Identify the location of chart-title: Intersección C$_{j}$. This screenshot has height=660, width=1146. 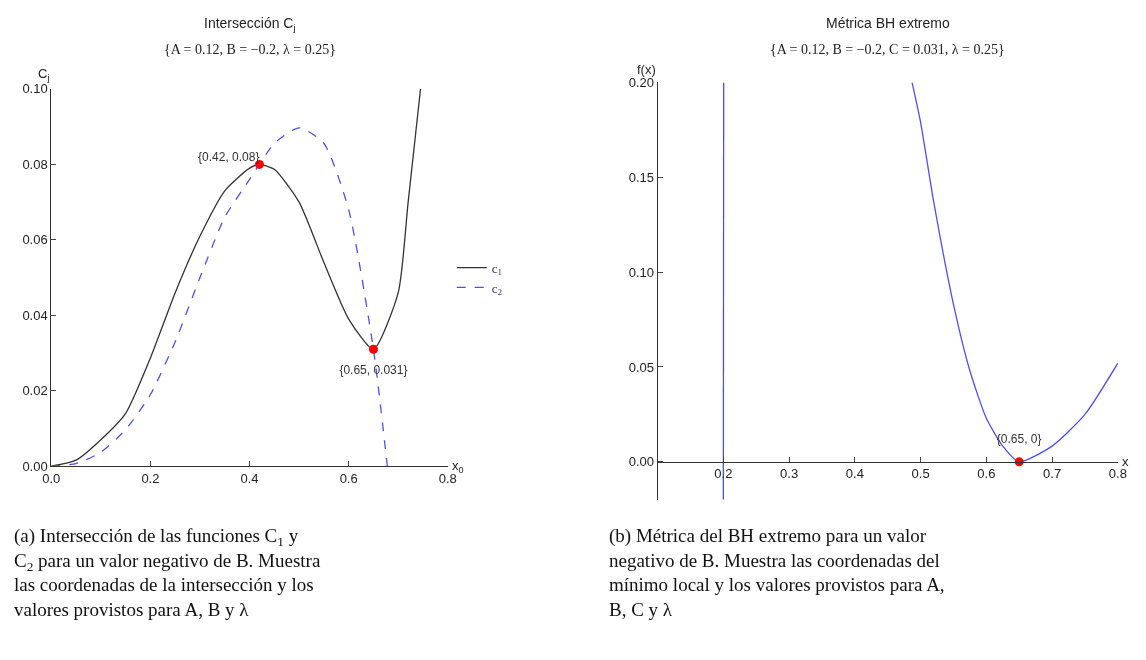
(250, 24).